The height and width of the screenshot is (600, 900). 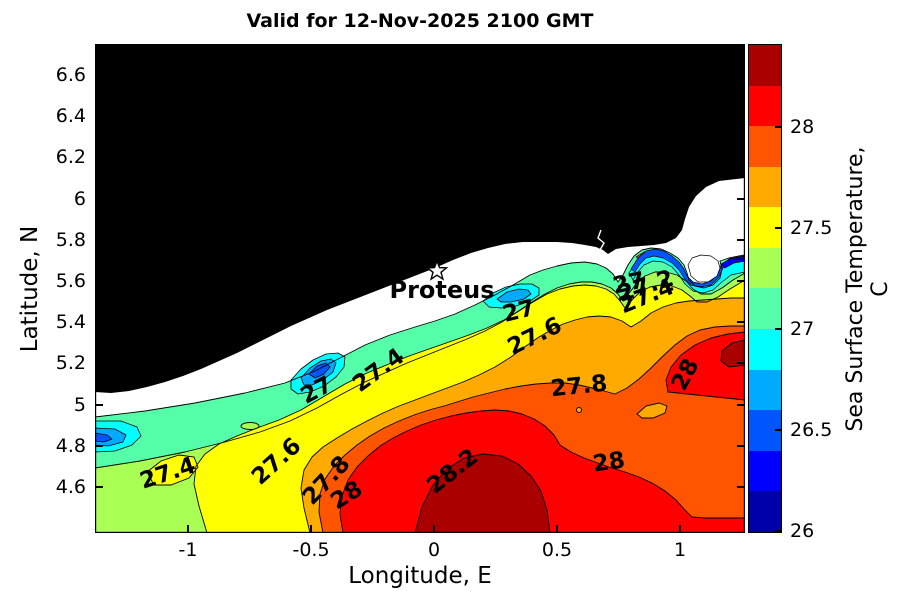 What do you see at coordinates (70, 487) in the screenshot?
I see `y-tick-label: 4.6` at bounding box center [70, 487].